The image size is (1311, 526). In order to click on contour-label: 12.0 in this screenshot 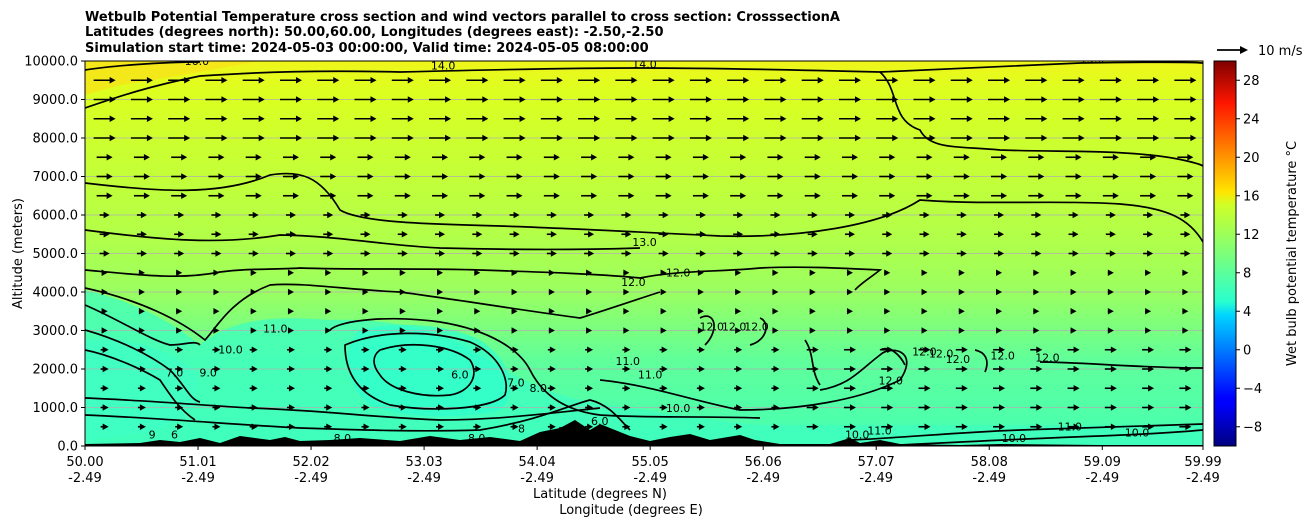, I will do `click(756, 327)`.